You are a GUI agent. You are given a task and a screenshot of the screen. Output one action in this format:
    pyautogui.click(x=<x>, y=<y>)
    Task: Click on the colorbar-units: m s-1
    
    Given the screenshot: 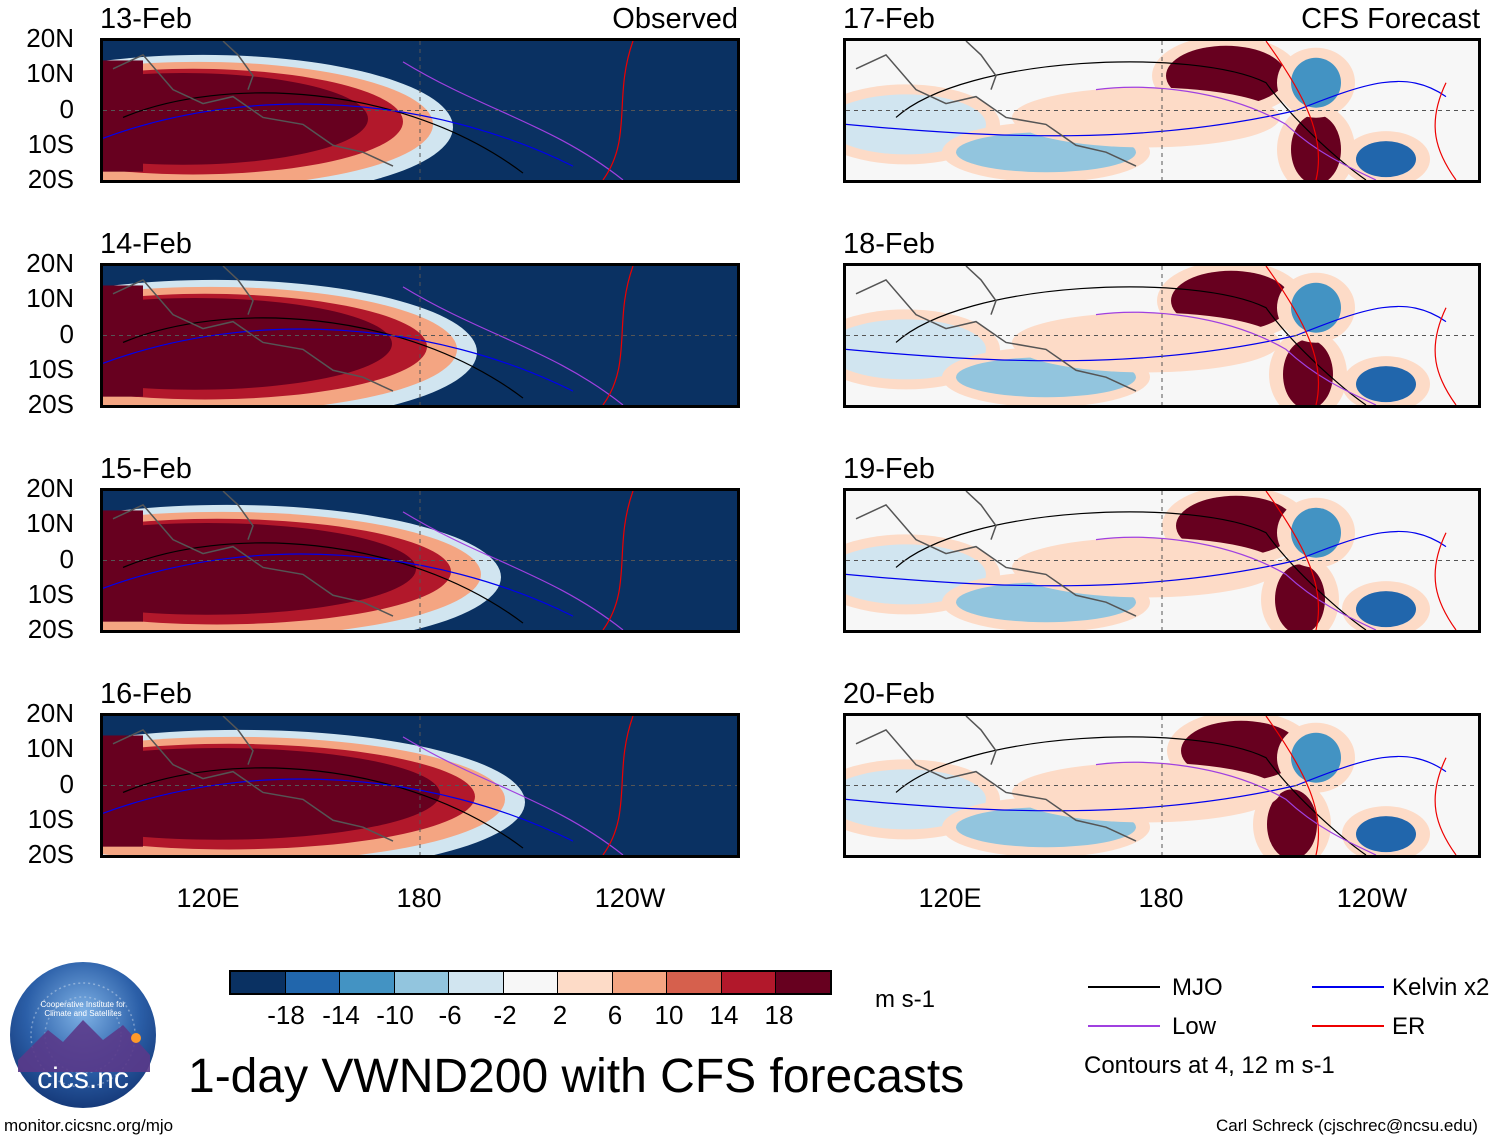 What is the action you would take?
    pyautogui.click(x=905, y=999)
    